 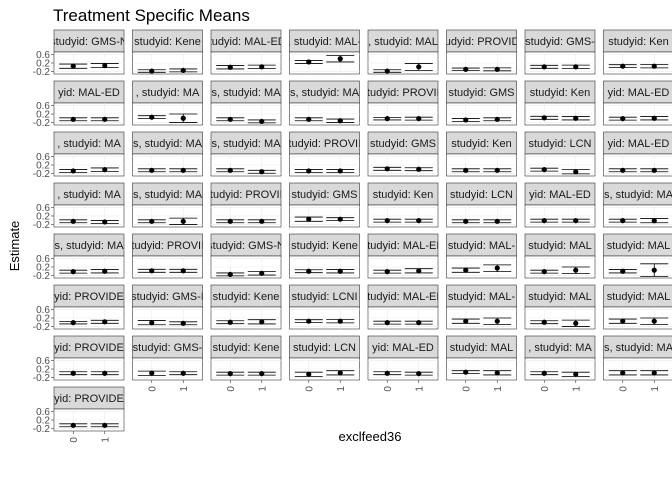 What do you see at coordinates (79, 257) in the screenshot?
I see `facet-panel: s, studyid: MA -0.20.20.6` at bounding box center [79, 257].